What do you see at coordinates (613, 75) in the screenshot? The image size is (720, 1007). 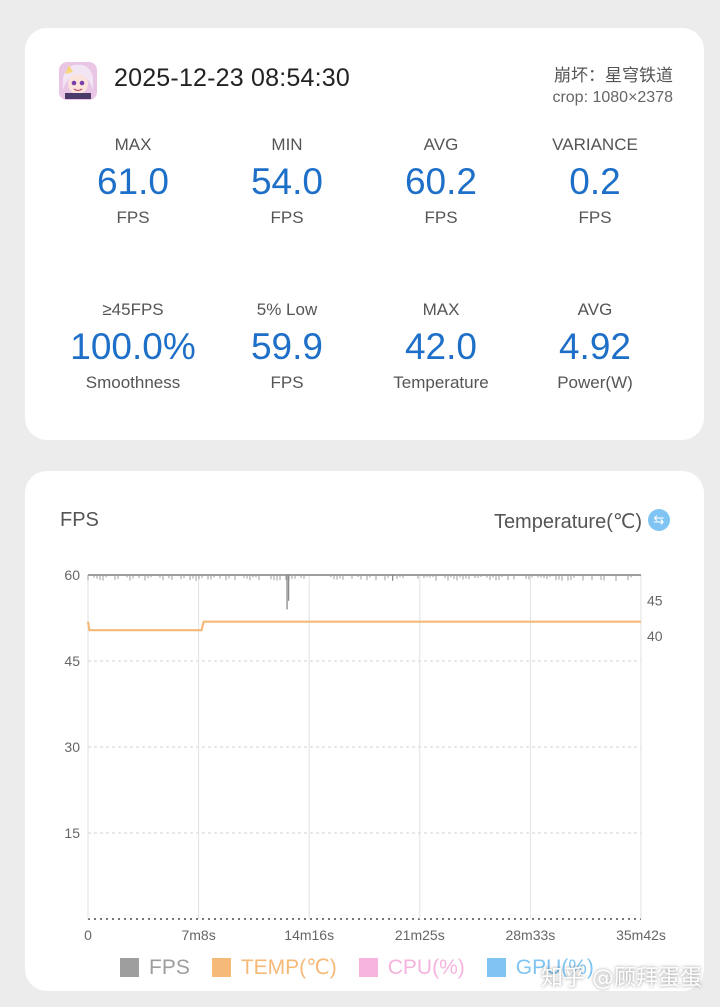 I see `game-title: 崩坏：星穹铁道` at bounding box center [613, 75].